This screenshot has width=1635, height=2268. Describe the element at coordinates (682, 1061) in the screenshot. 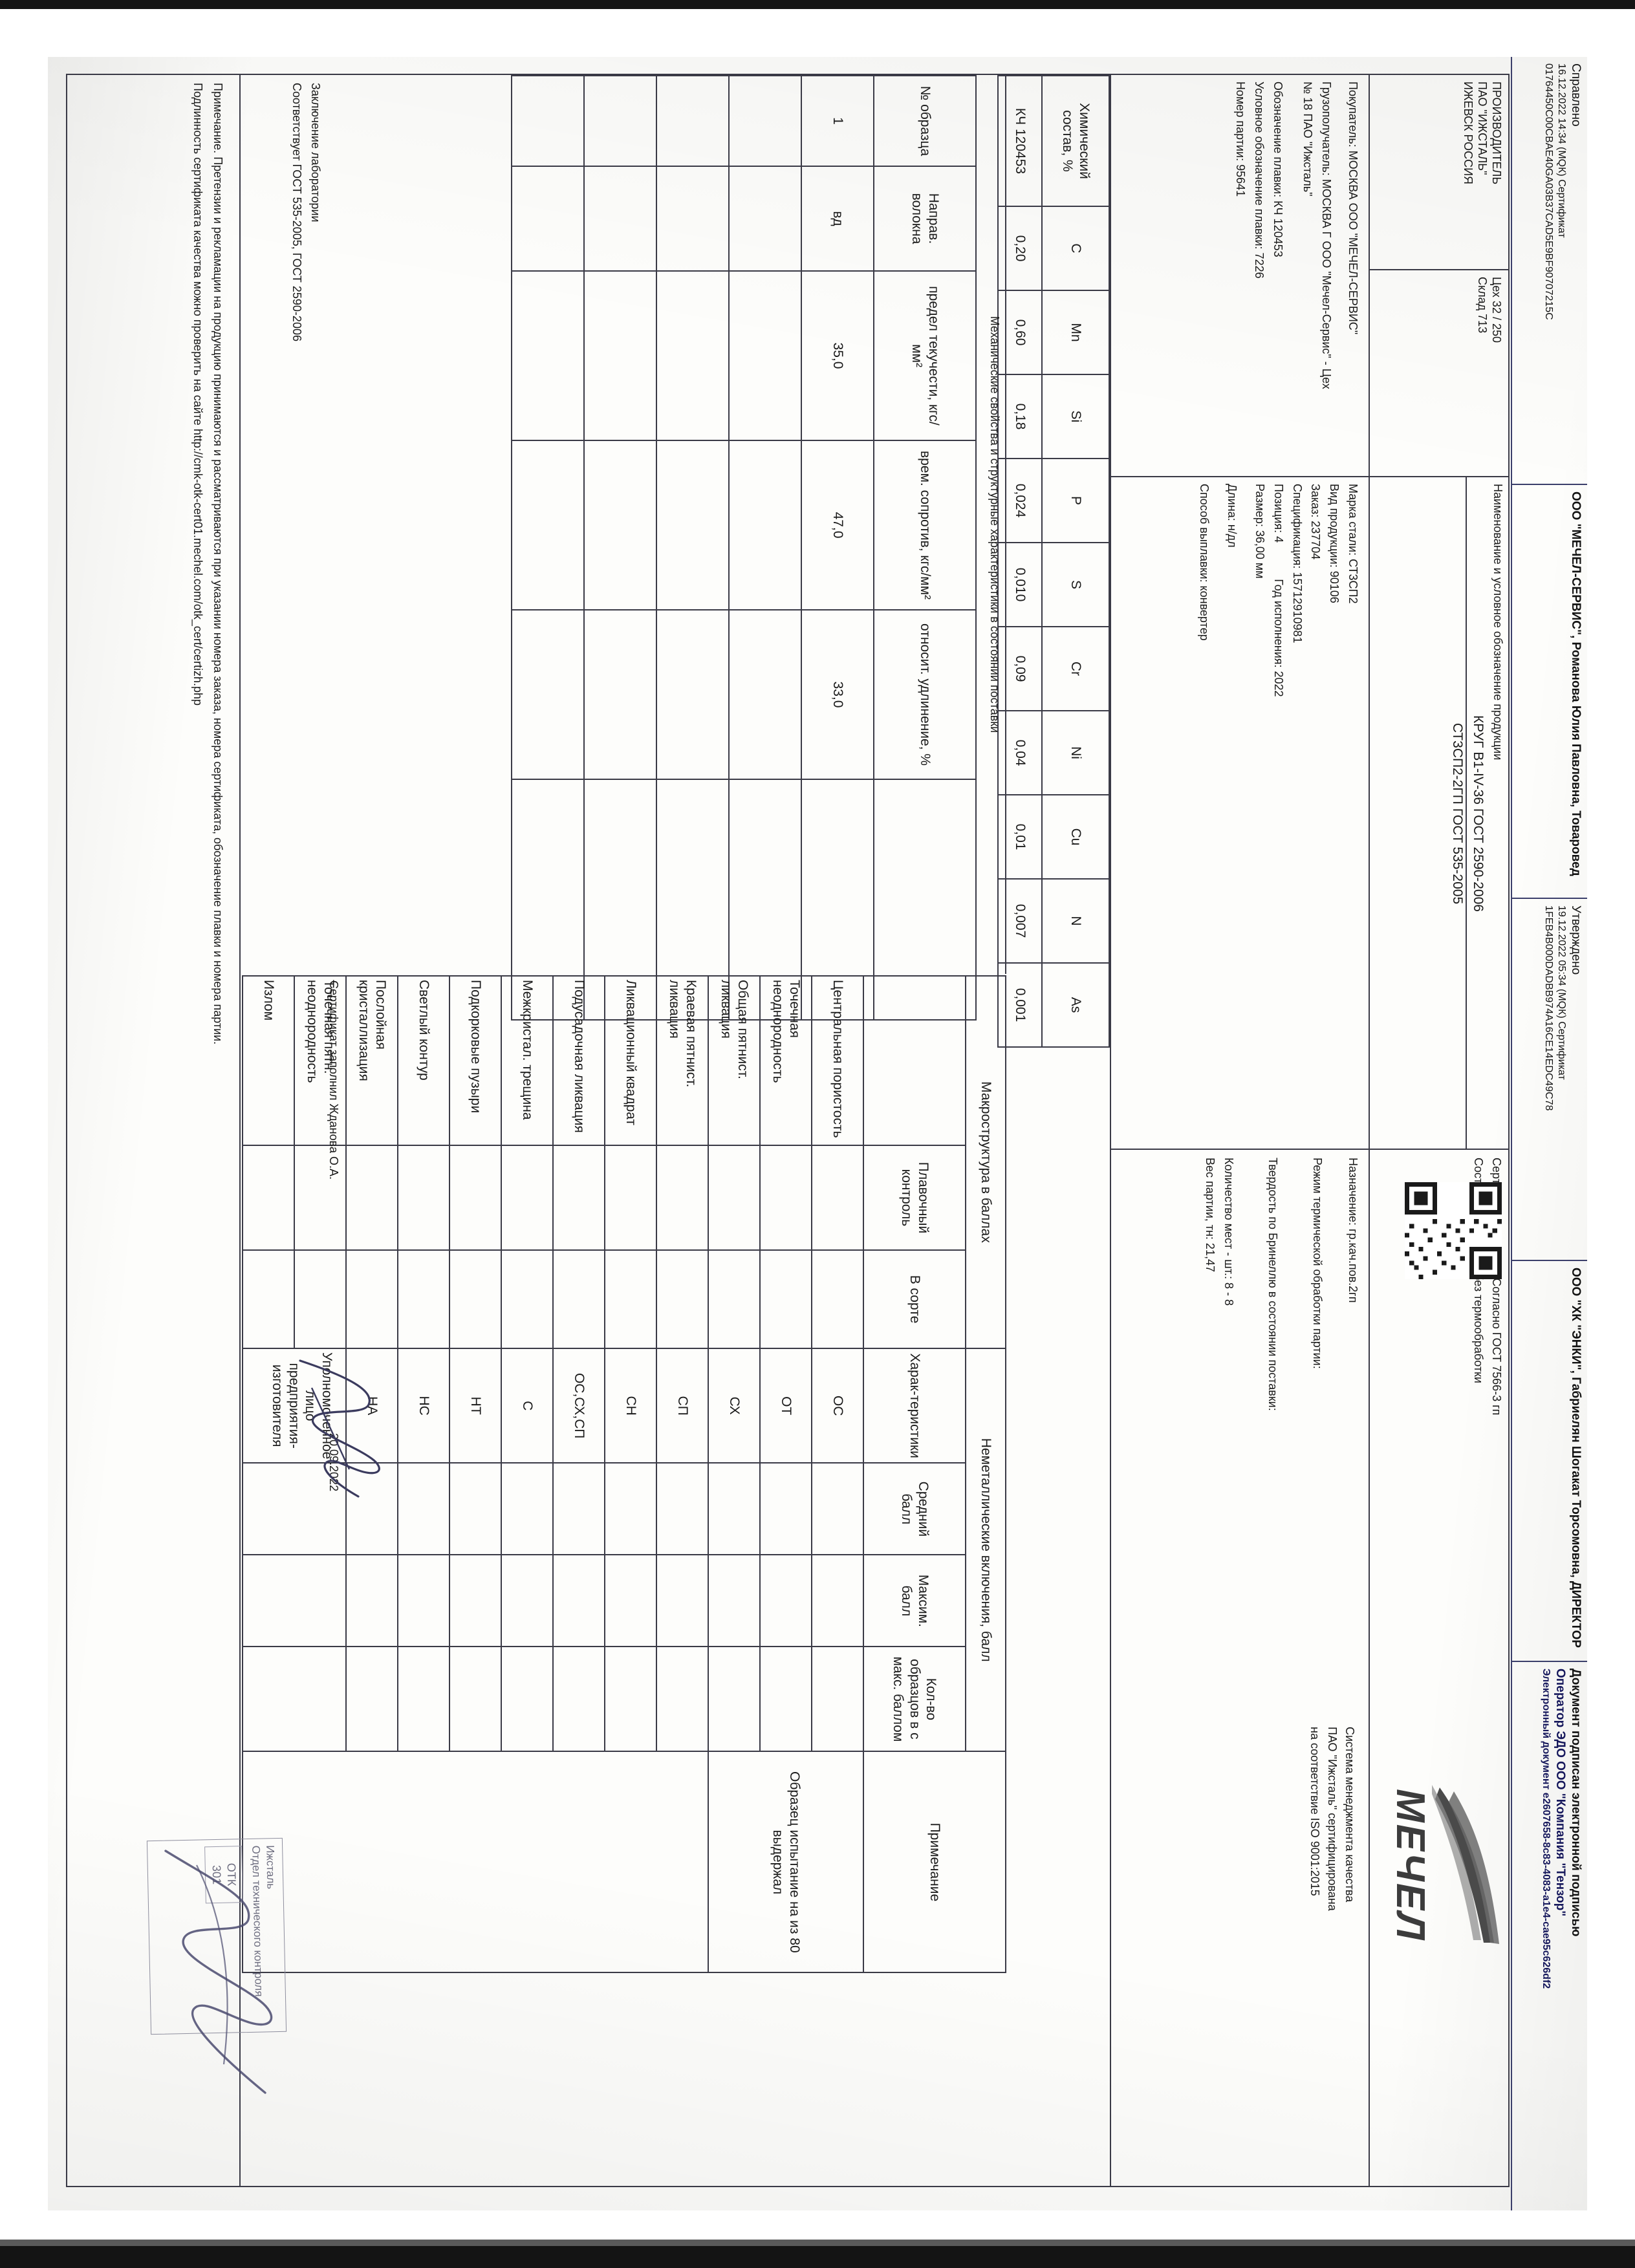

I see `macro-row-3: Краевая пятнист. ликвация` at that location.